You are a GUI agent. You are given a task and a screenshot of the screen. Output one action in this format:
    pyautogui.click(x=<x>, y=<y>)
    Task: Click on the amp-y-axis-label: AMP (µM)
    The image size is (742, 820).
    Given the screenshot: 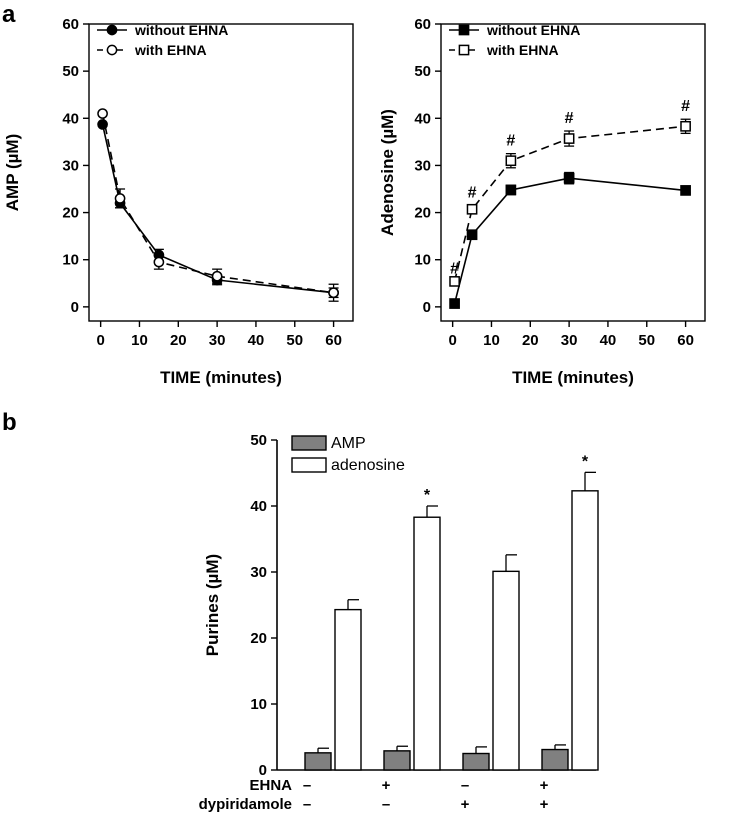 What is the action you would take?
    pyautogui.click(x=12, y=172)
    